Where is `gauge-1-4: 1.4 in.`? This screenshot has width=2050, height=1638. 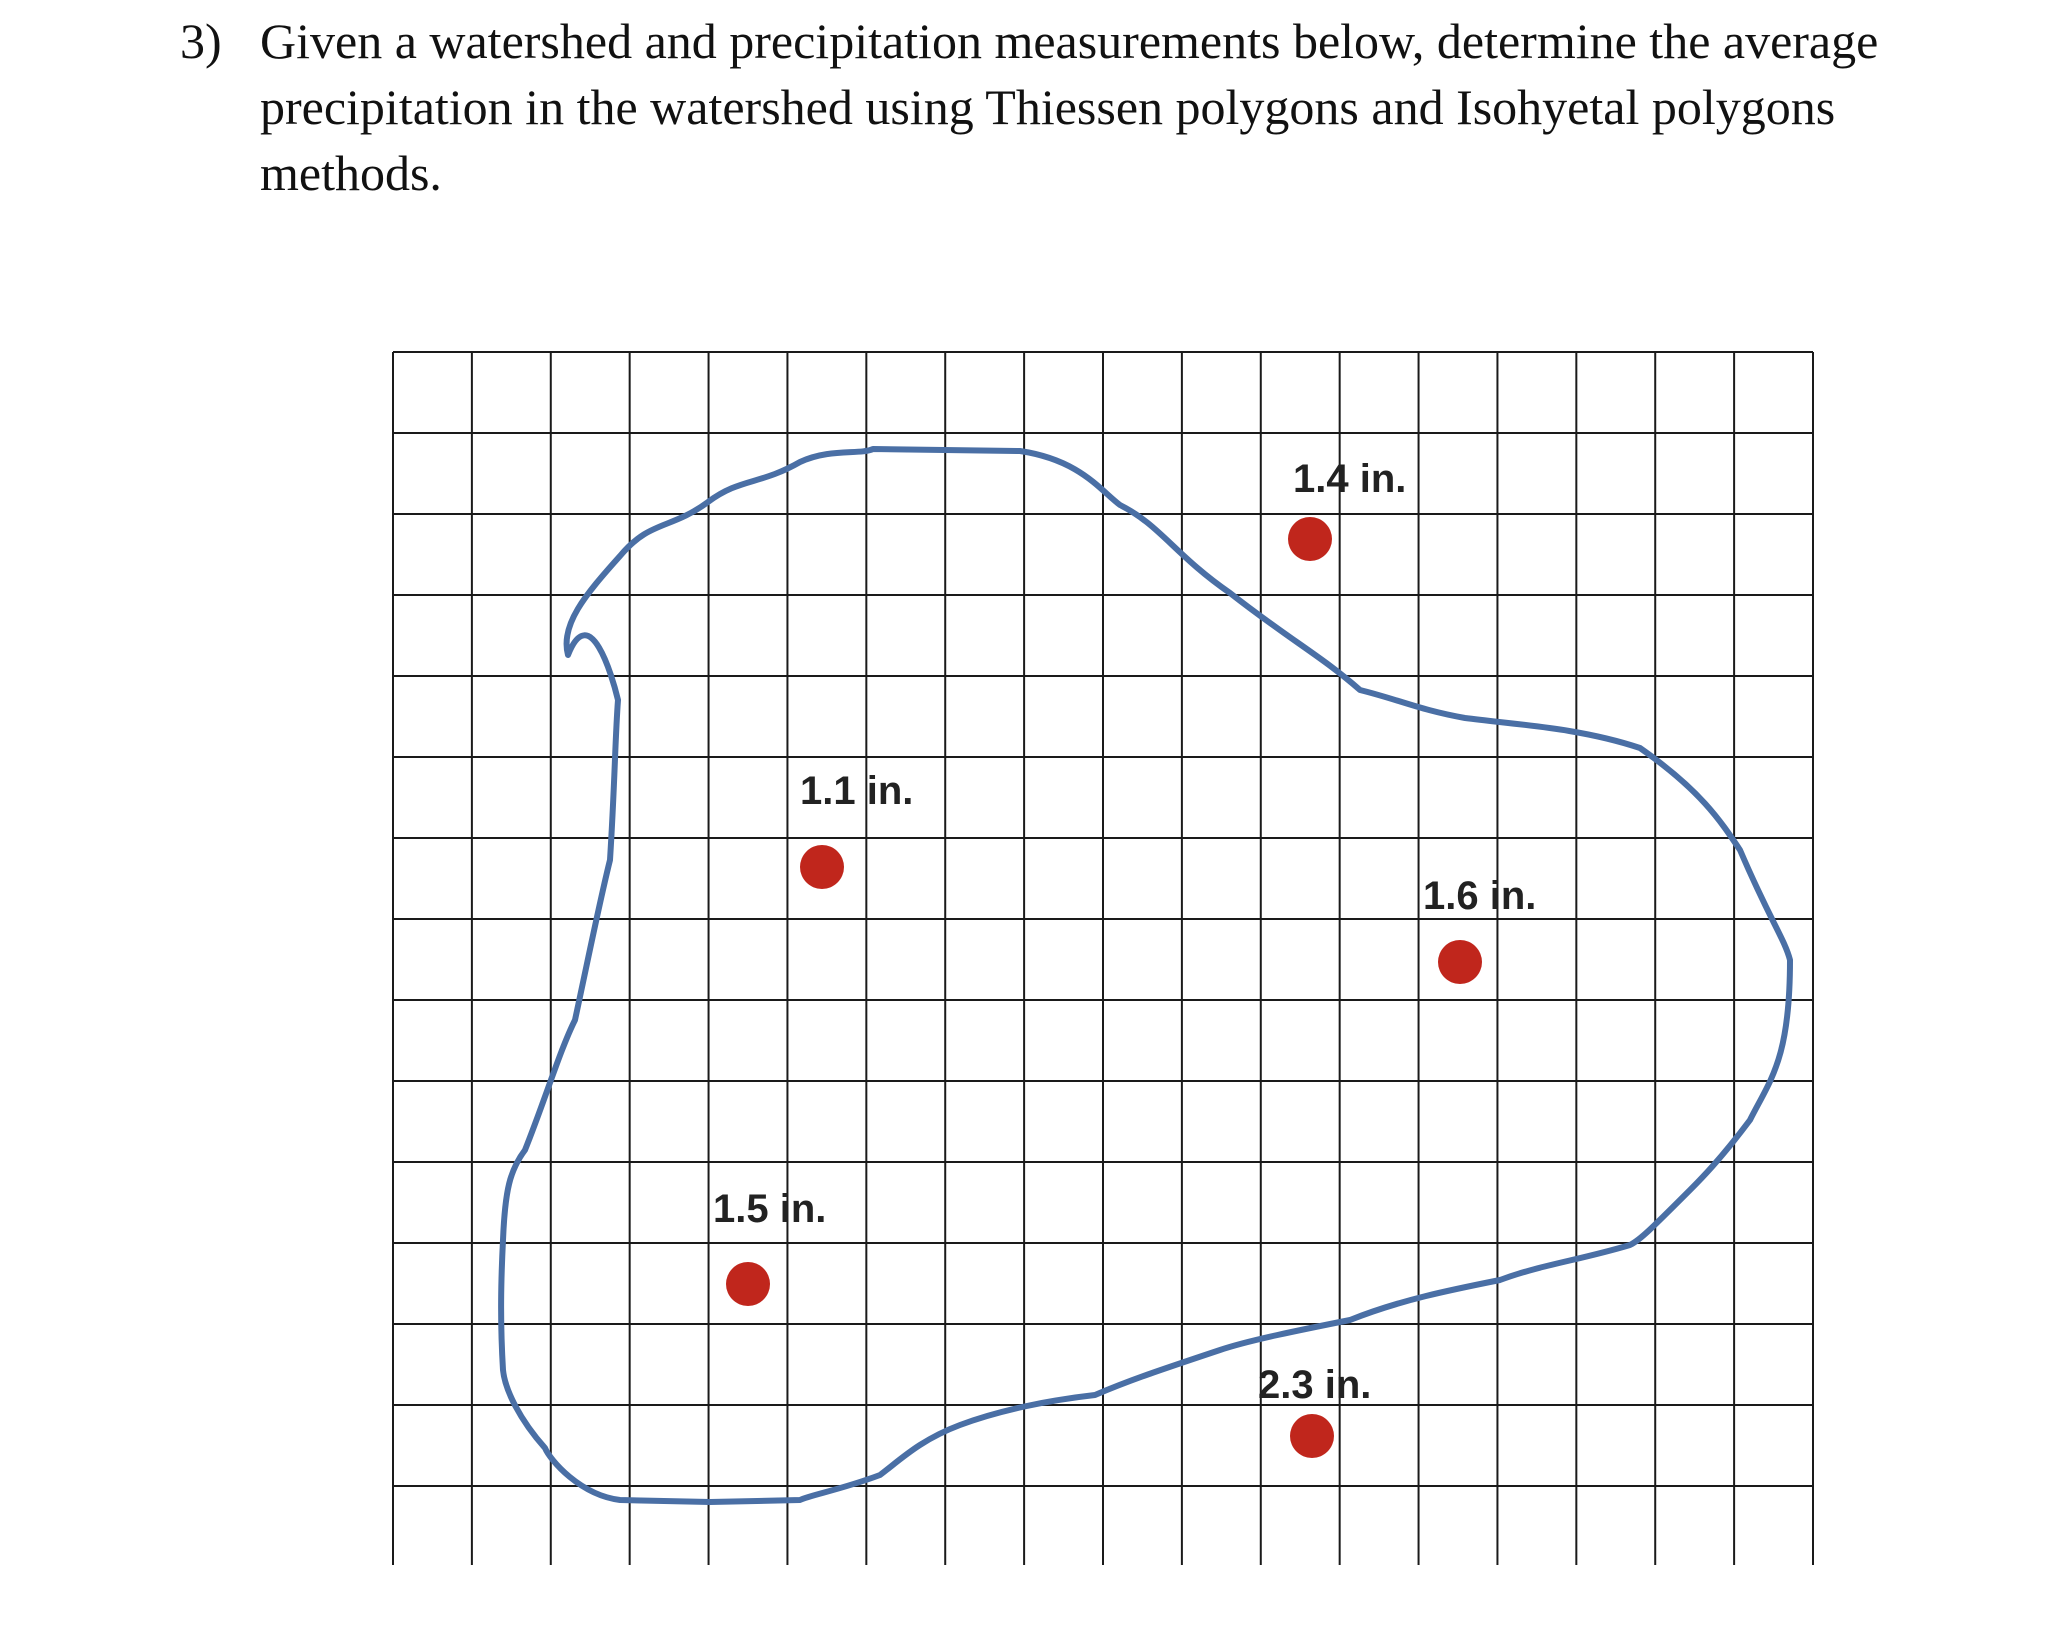 gauge-1-4: 1.4 in. is located at coordinates (1347, 509).